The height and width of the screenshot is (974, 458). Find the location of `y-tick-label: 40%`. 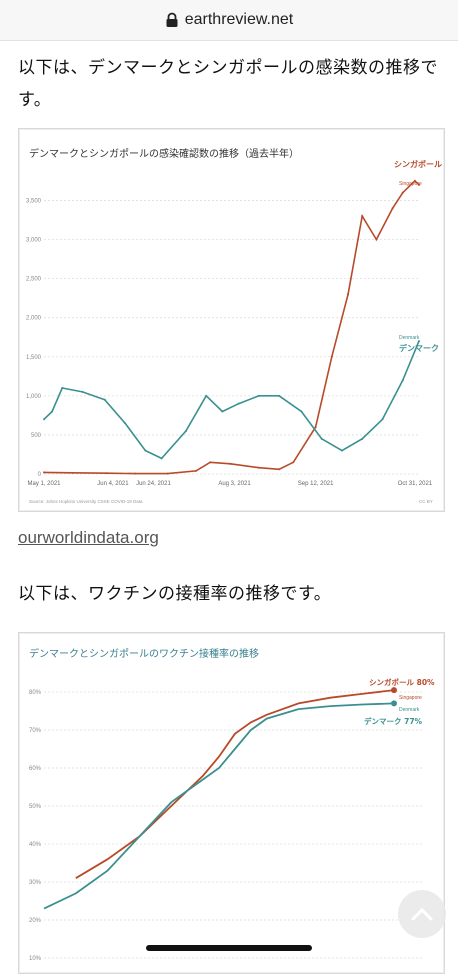

y-tick-label: 40% is located at coordinates (35, 845).